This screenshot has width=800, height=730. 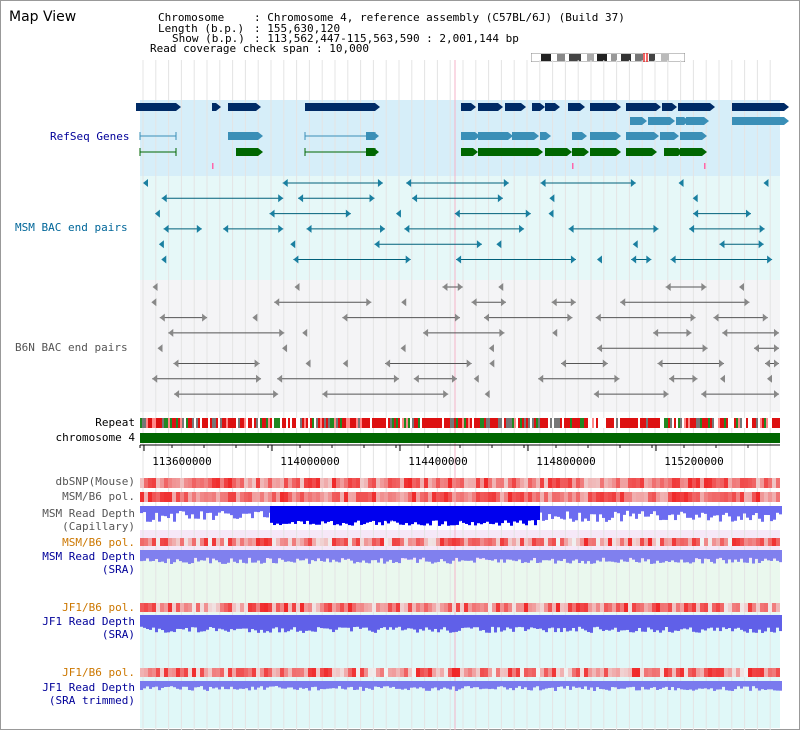 I want to click on track-label-msm-depth-sra: MSM Read Depth, so click(x=88, y=556).